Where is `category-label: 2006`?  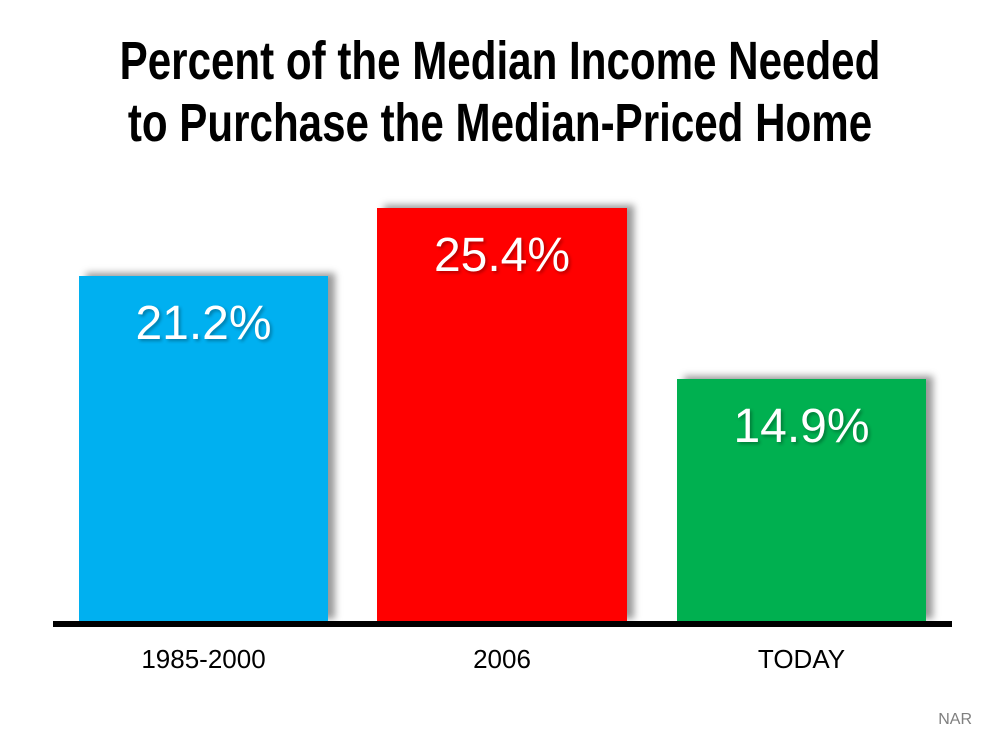
category-label: 2006 is located at coordinates (502, 659).